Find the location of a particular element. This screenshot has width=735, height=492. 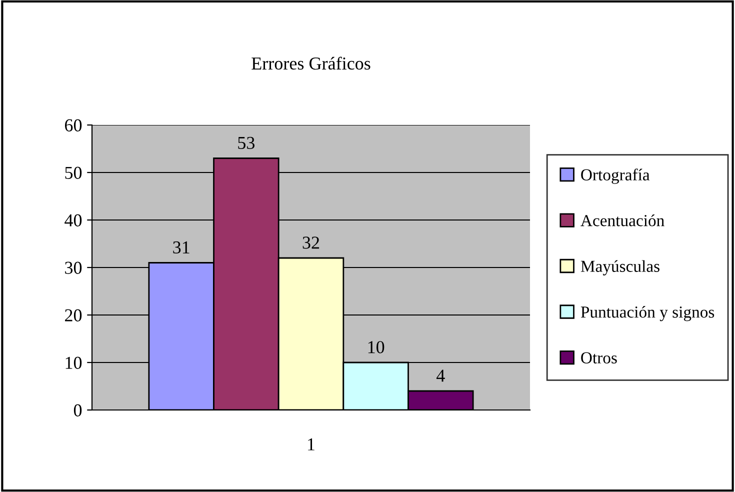

data-label: 32 is located at coordinates (311, 242).